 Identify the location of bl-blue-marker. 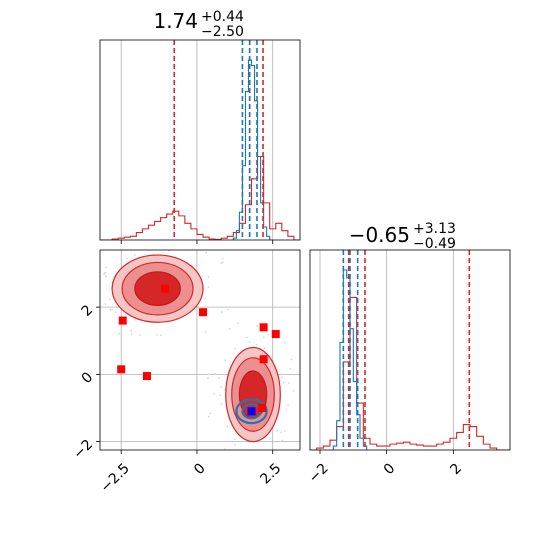
(251, 411).